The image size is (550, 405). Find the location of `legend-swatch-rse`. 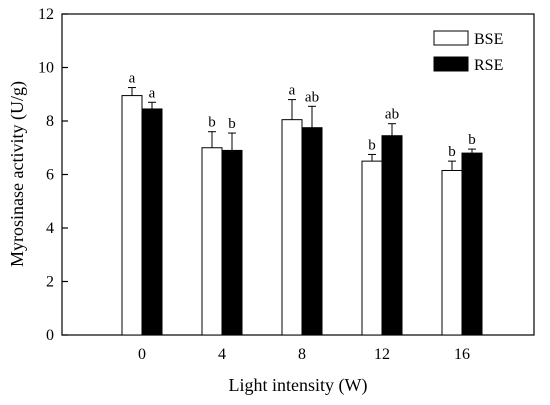

legend-swatch-rse is located at coordinates (451, 64).